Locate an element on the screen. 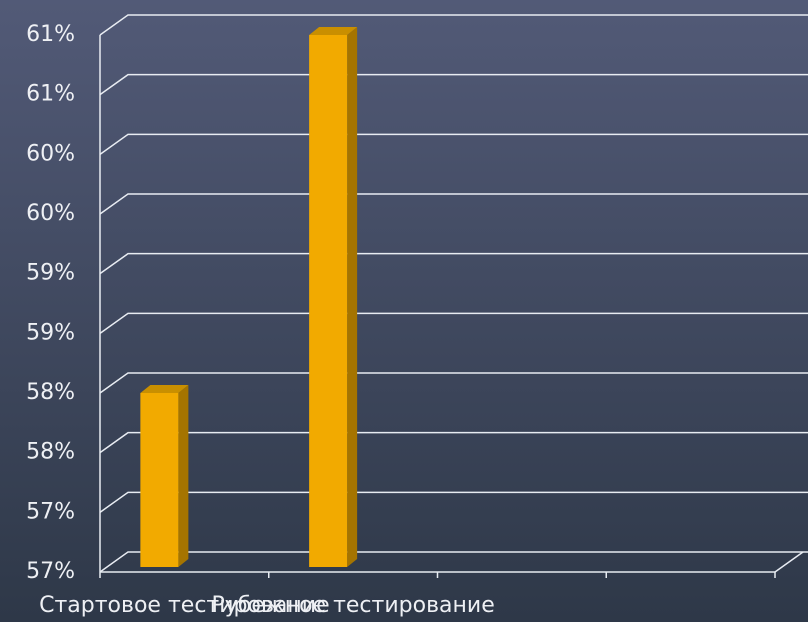 Image resolution: width=808 pixels, height=622 pixels. x-tick-label: Рубежное тестирование is located at coordinates (353, 605).